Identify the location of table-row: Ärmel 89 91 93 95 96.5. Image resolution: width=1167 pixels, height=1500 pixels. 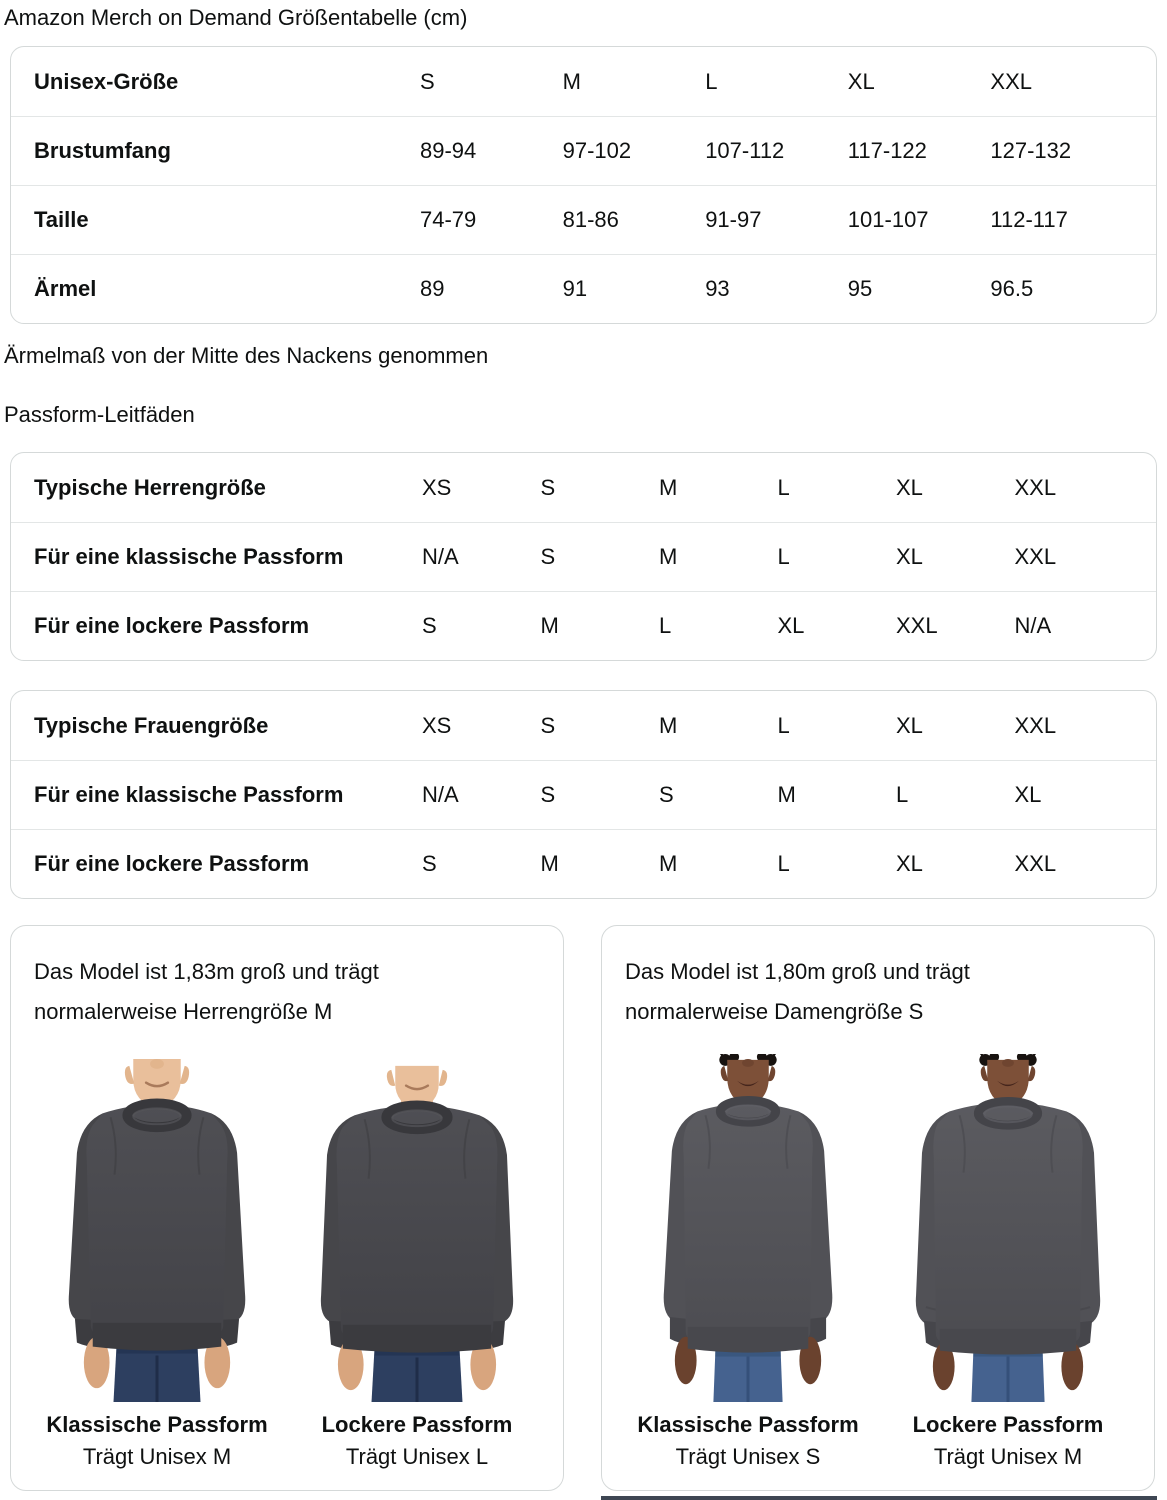
(583, 288).